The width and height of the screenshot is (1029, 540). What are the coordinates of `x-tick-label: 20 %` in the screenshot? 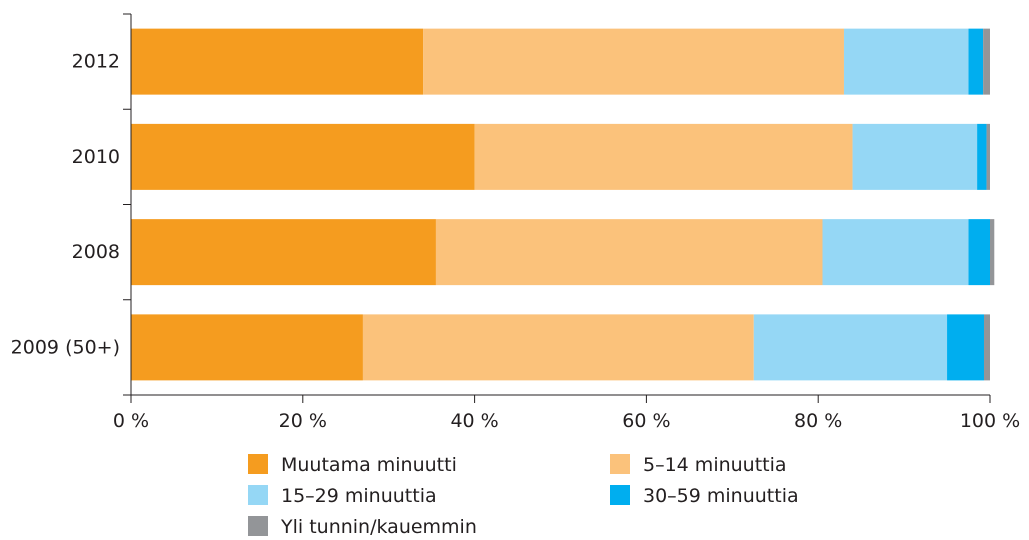 It's located at (303, 421).